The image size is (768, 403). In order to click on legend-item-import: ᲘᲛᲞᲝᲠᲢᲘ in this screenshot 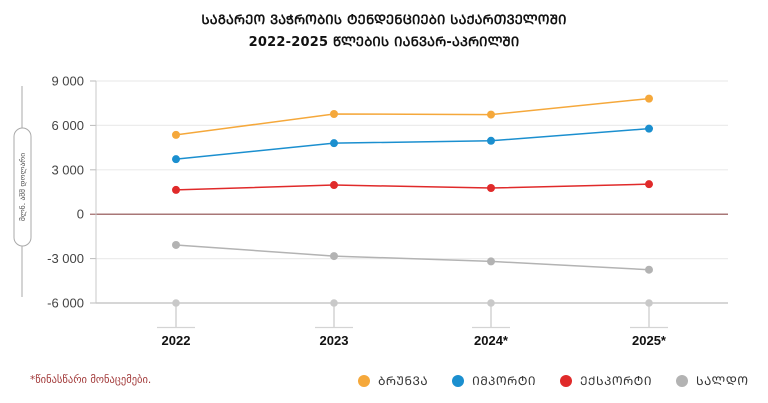, I will do `click(494, 380)`.